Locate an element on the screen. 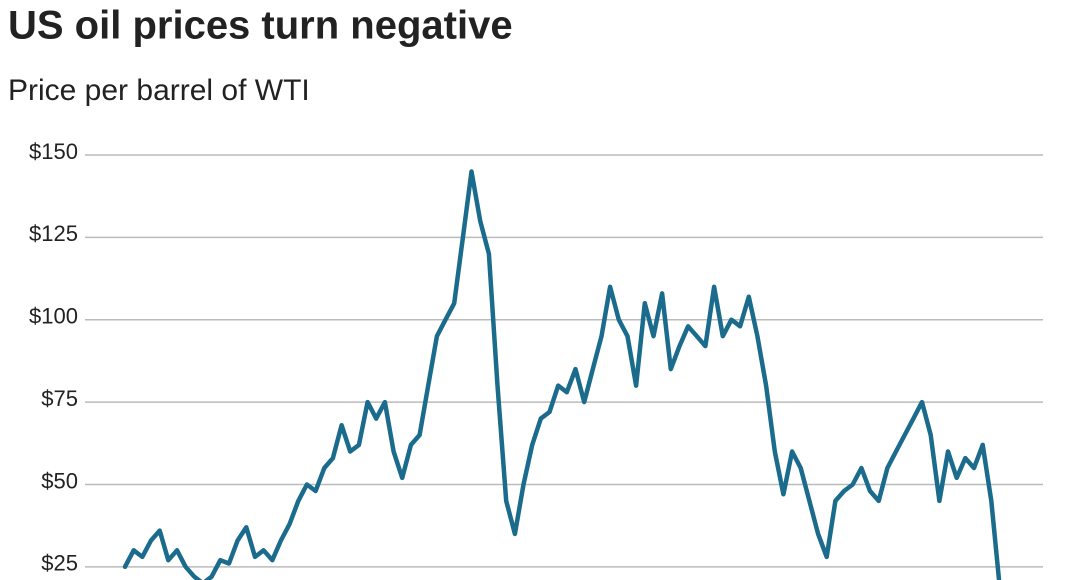 The image size is (1068, 580). chart-title: US oil prices turn negative is located at coordinates (260, 26).